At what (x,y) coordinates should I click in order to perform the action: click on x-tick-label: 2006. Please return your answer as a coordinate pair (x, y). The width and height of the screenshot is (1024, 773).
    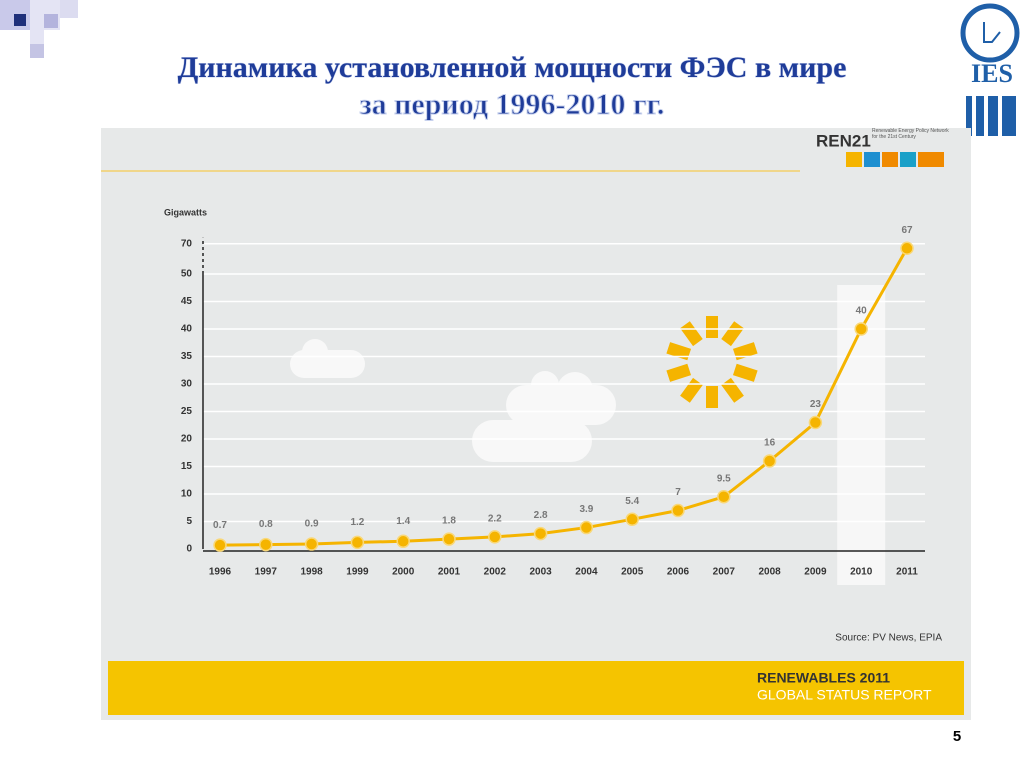
    Looking at the image, I should click on (678, 572).